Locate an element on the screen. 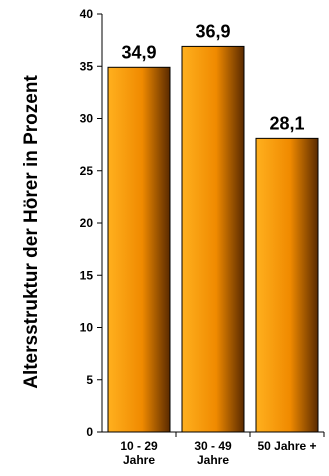  y-tick-label: 0 is located at coordinates (89, 432).